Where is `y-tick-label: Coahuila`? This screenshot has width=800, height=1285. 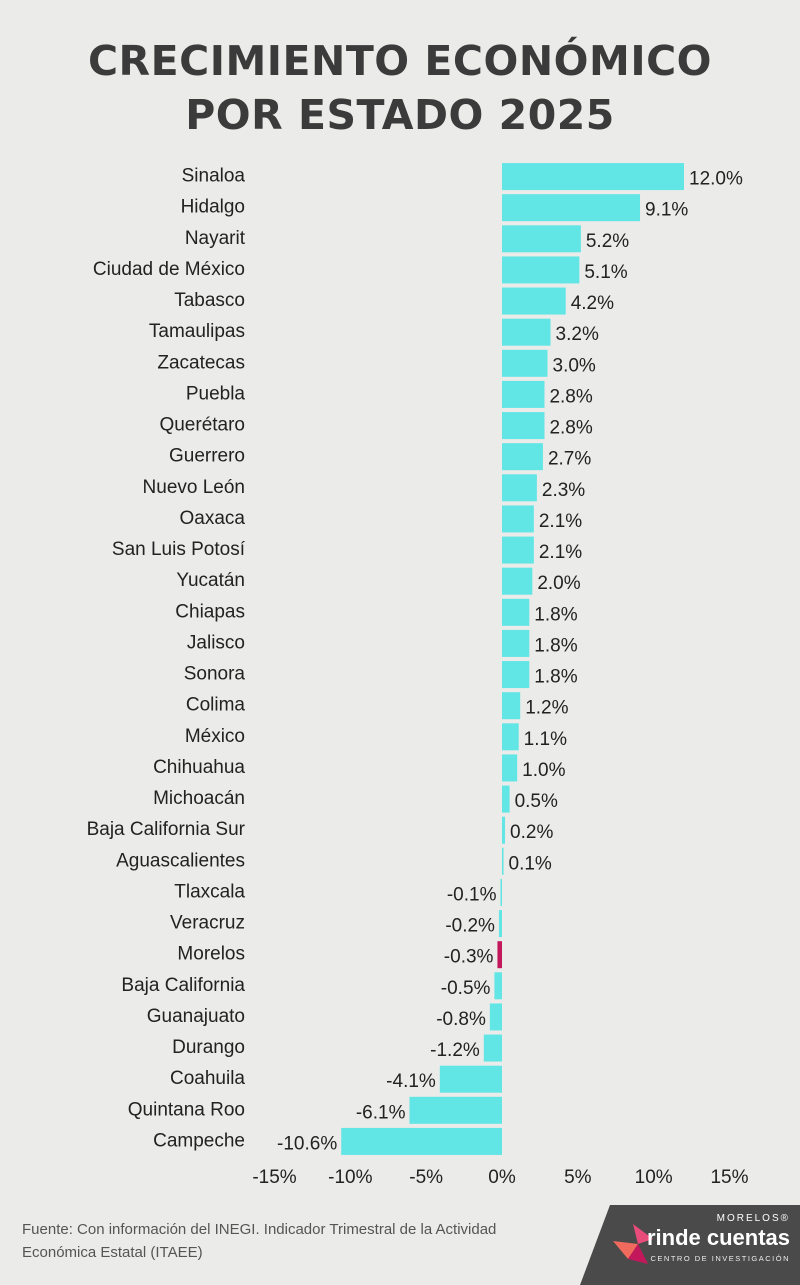
y-tick-label: Coahuila is located at coordinates (207, 1078).